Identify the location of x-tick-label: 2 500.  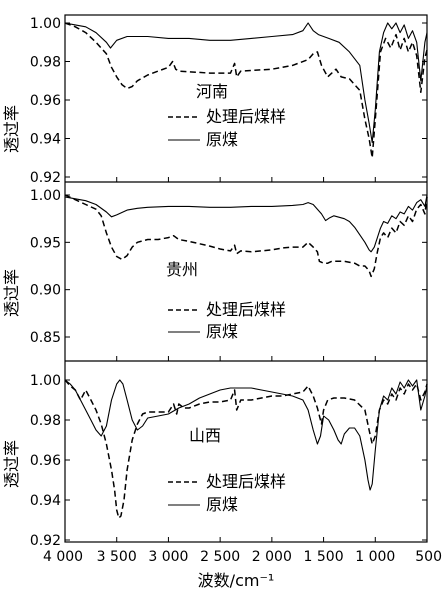
(220, 557).